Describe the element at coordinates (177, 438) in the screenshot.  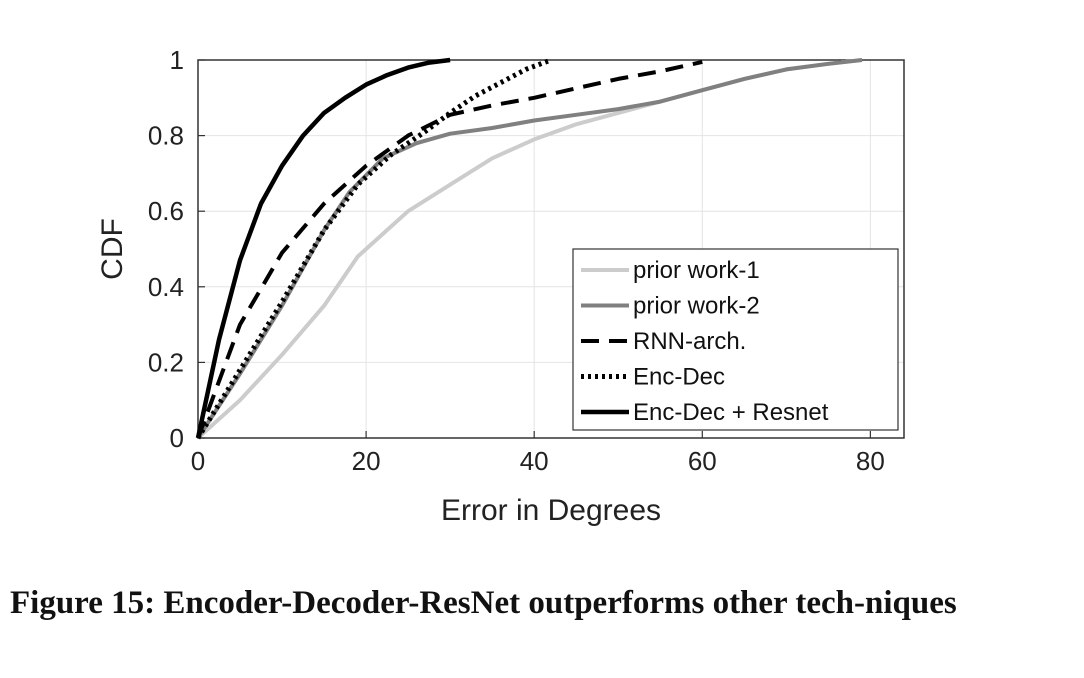
I see `y-tick-label: 0` at that location.